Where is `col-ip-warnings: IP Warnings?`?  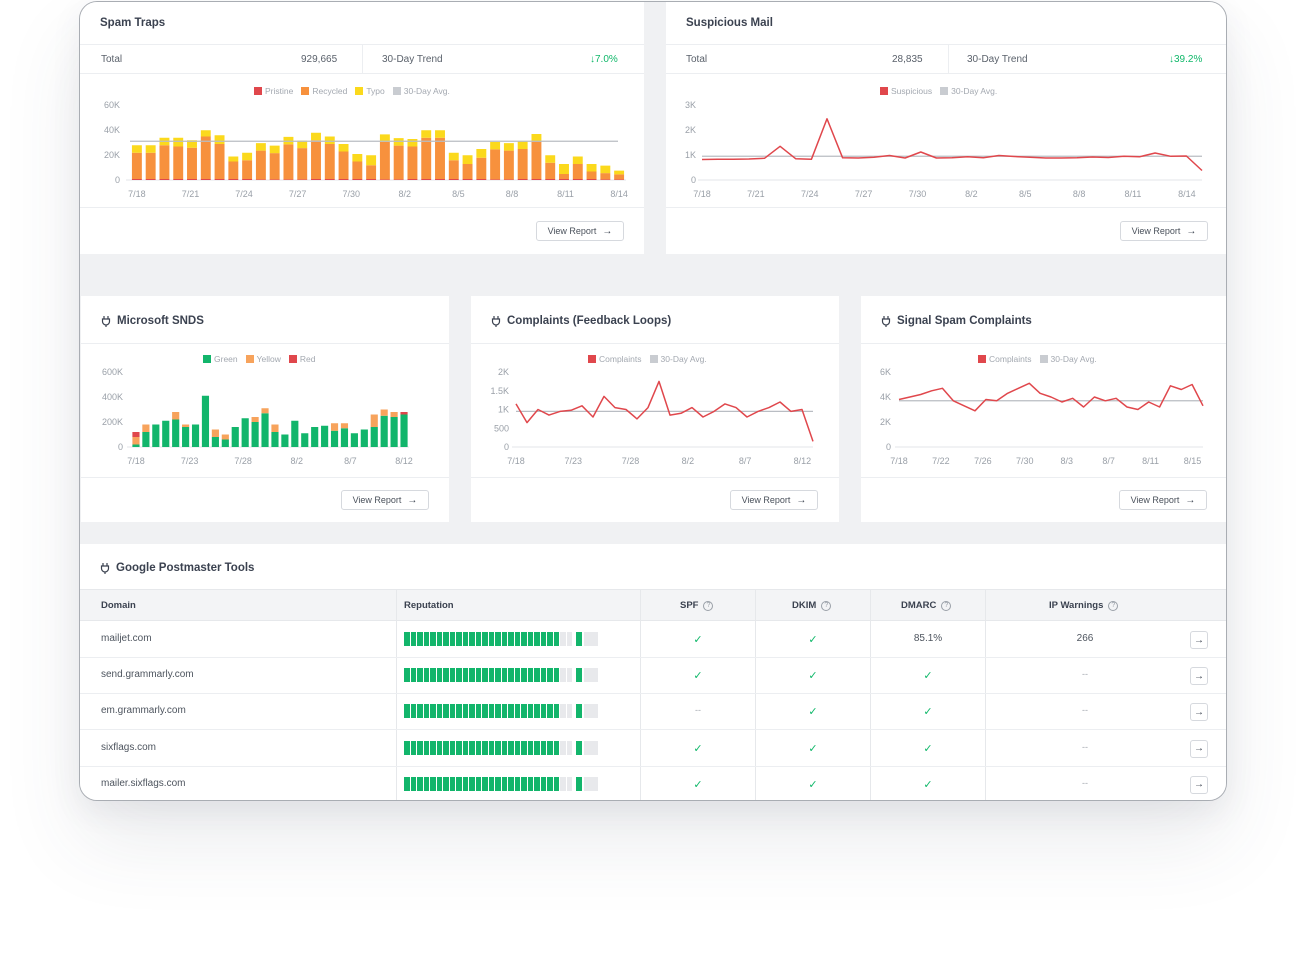
col-ip-warnings: IP Warnings? is located at coordinates (1084, 605).